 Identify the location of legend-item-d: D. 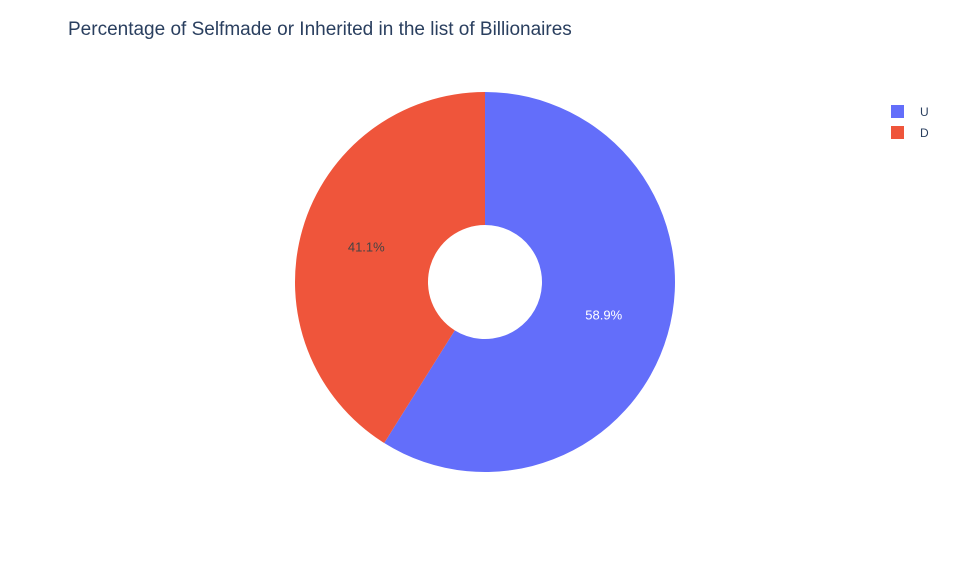
(910, 132).